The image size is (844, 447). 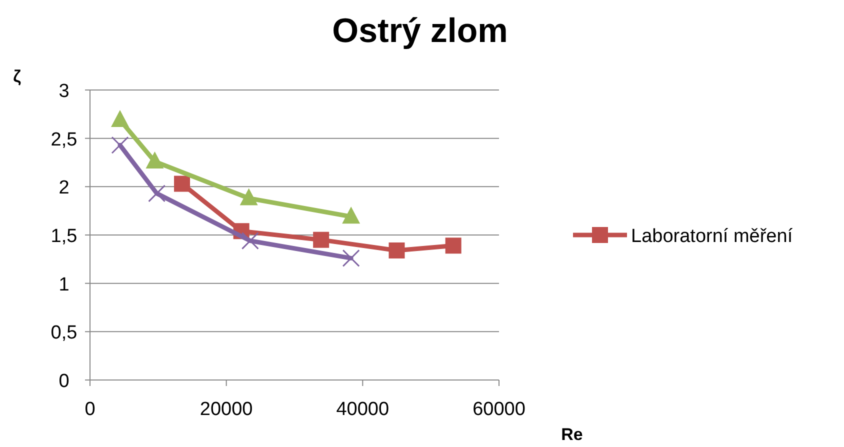 What do you see at coordinates (64, 139) in the screenshot?
I see `y-tick-label: 2,5` at bounding box center [64, 139].